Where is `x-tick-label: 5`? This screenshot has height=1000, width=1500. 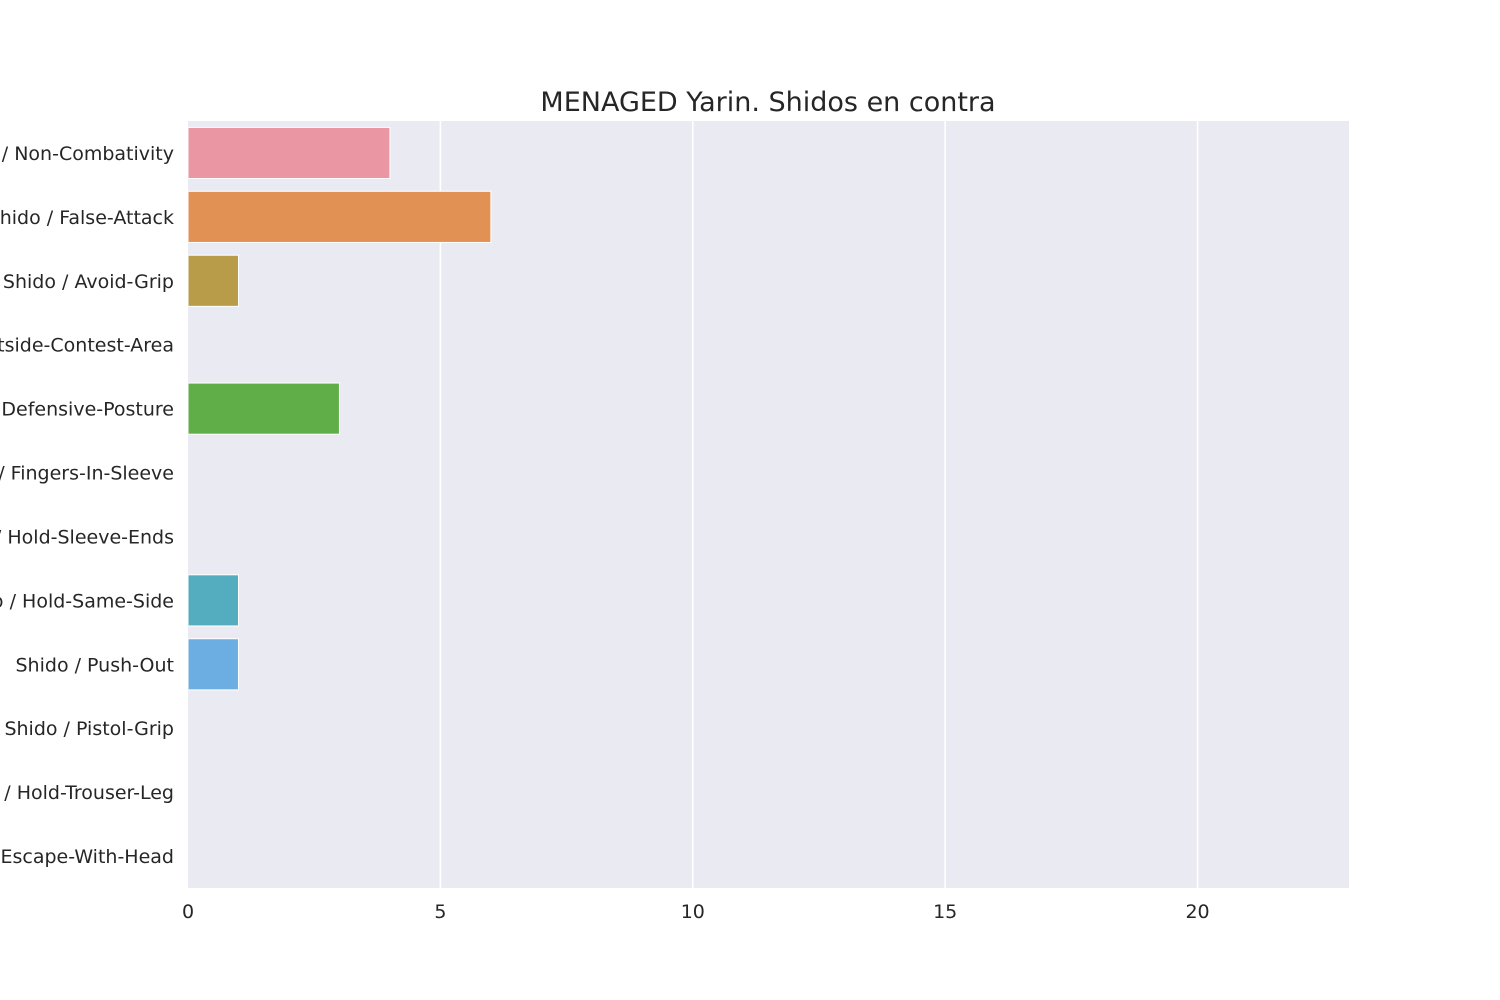
x-tick-label: 5 is located at coordinates (440, 912).